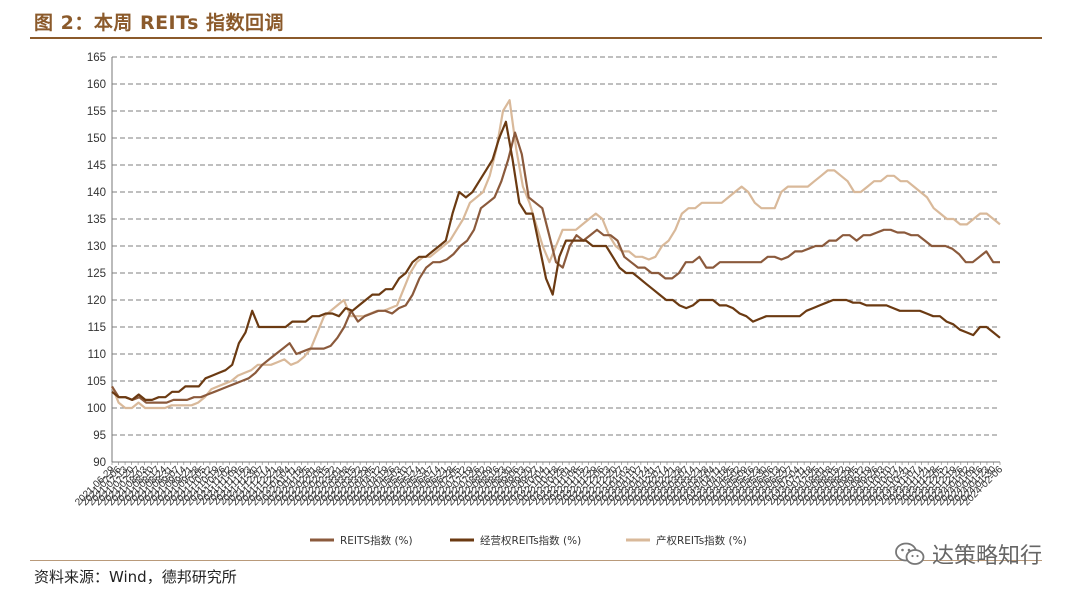  I want to click on y-tick-label: 155, so click(96, 112).